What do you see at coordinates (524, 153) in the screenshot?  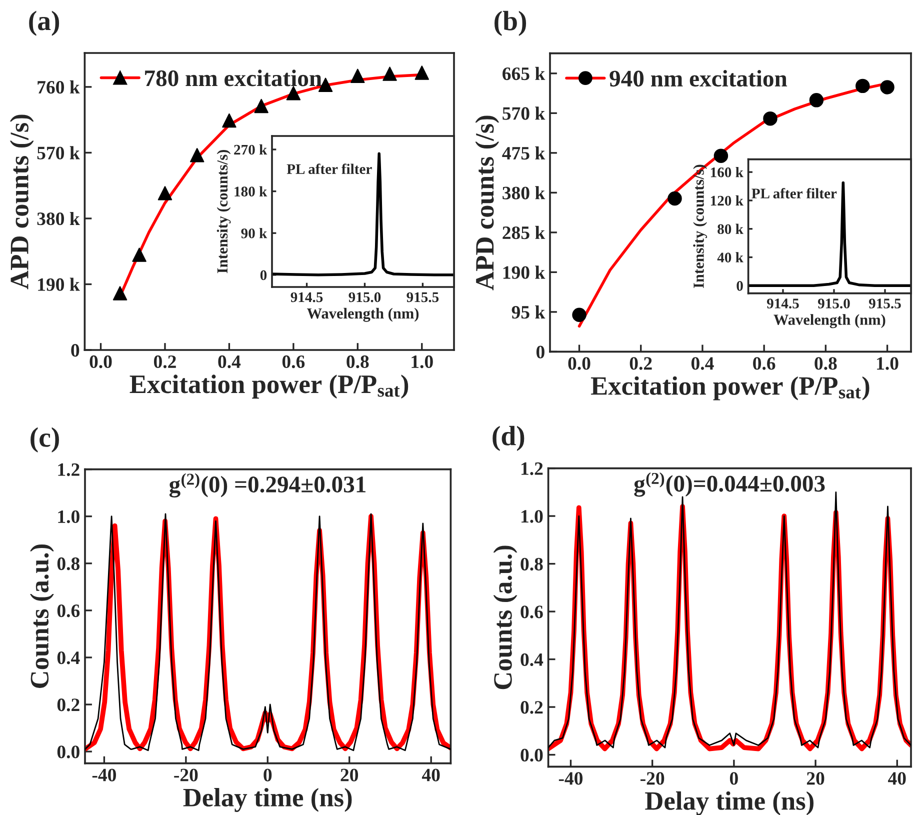 I see `y-tick-label: 475 k` at bounding box center [524, 153].